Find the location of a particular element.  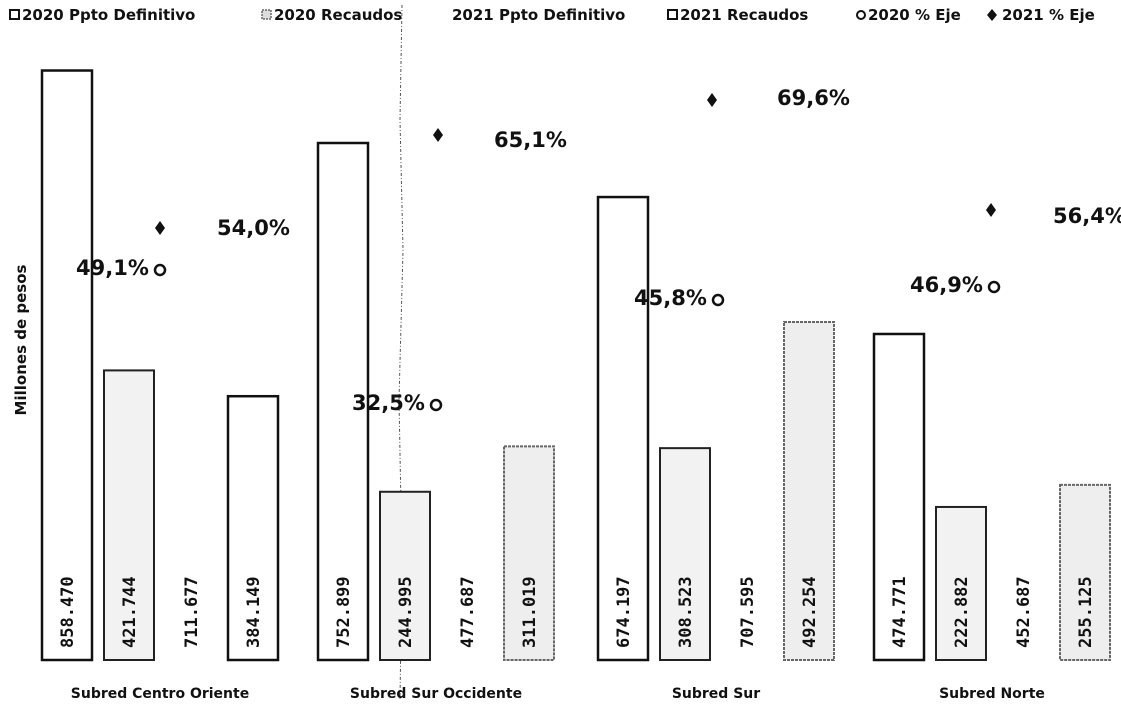

pct-2020-label-2: 32,5% is located at coordinates (388, 403).